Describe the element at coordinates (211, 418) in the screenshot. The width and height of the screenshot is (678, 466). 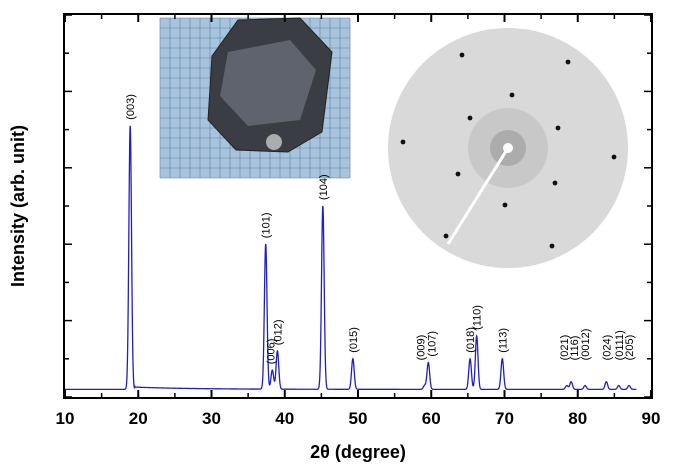
I see `x-tick-label: 30` at that location.